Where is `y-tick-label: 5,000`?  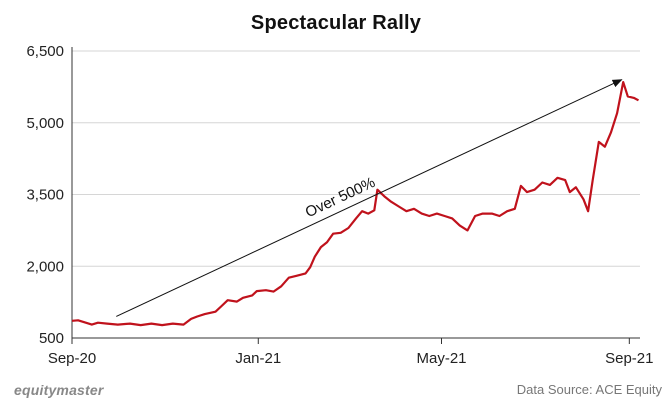
y-tick-label: 5,000 is located at coordinates (45, 123).